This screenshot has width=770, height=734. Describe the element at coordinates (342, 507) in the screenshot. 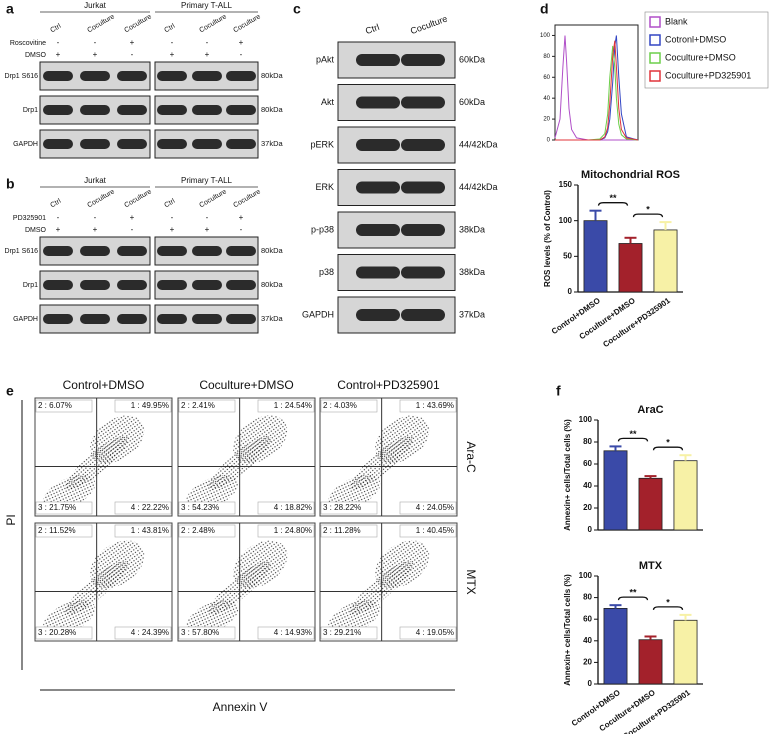

I see `quadrant-label: 3 : 28.22%` at that location.